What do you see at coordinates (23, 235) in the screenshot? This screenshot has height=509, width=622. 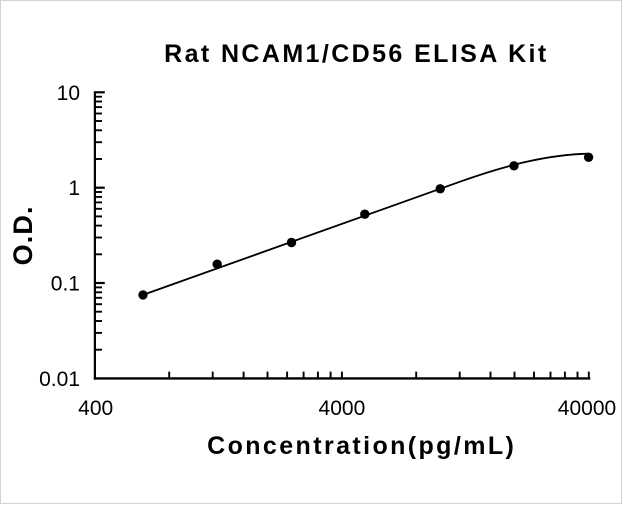 I see `svg-text: O.D.` at bounding box center [23, 235].